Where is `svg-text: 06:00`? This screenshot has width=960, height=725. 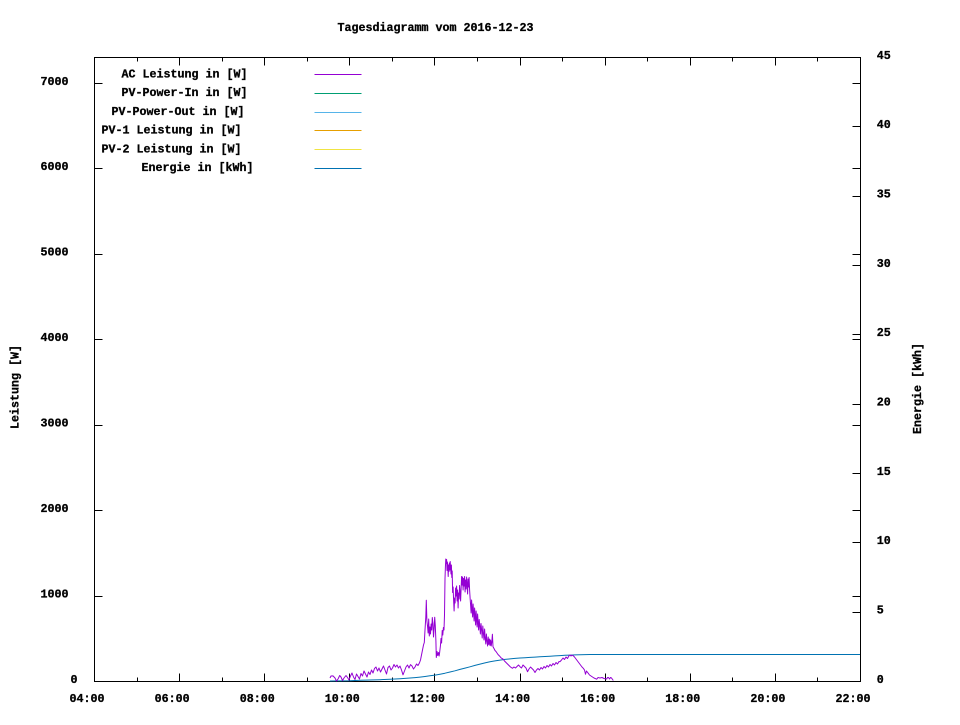
svg-text: 06:00 is located at coordinates (172, 699).